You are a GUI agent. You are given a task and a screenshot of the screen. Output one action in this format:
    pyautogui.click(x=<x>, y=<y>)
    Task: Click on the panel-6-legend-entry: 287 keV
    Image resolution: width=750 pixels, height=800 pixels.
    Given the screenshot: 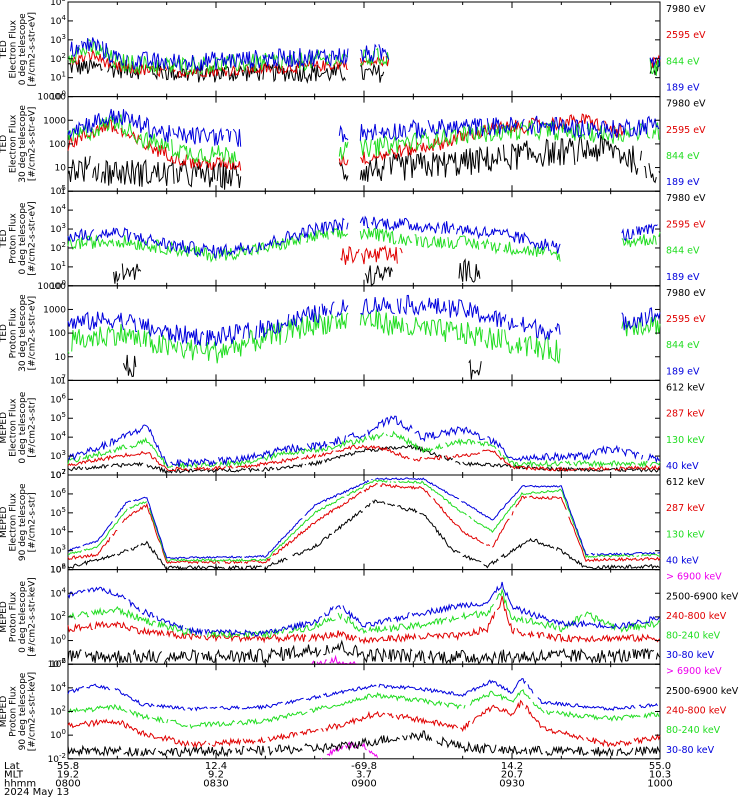 What is the action you would take?
    pyautogui.click(x=685, y=508)
    